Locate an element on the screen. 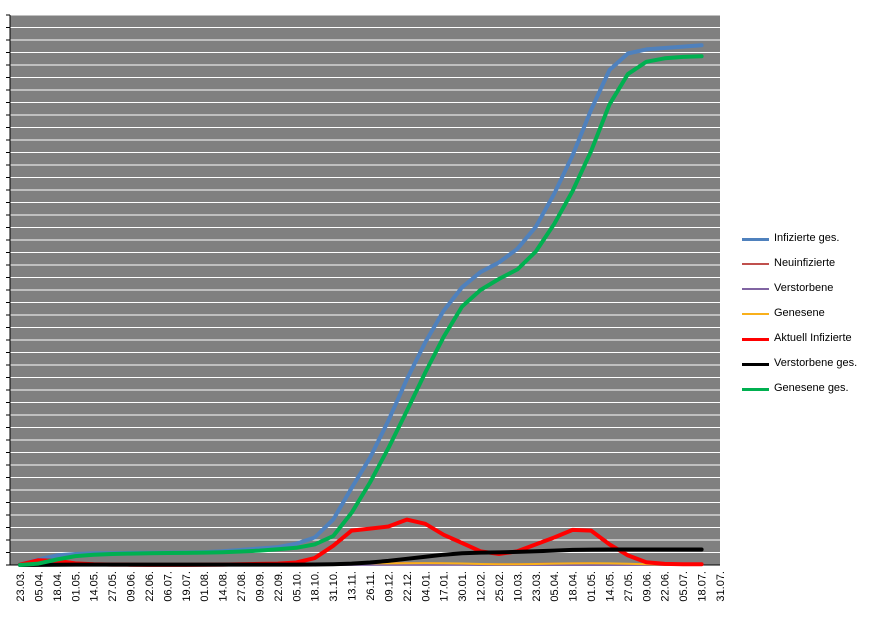  x-tick-label: 04.01. is located at coordinates (426, 586).